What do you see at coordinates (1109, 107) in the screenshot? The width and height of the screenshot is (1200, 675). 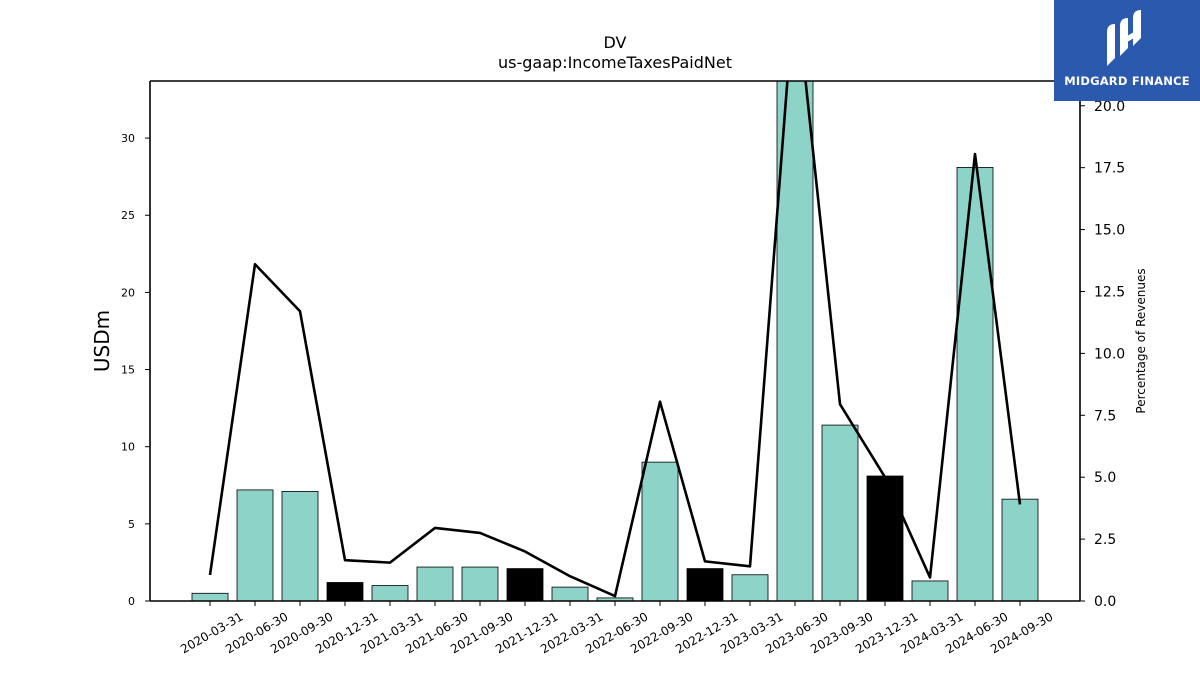 I see `y2-tick-label: 20.0` at bounding box center [1109, 107].